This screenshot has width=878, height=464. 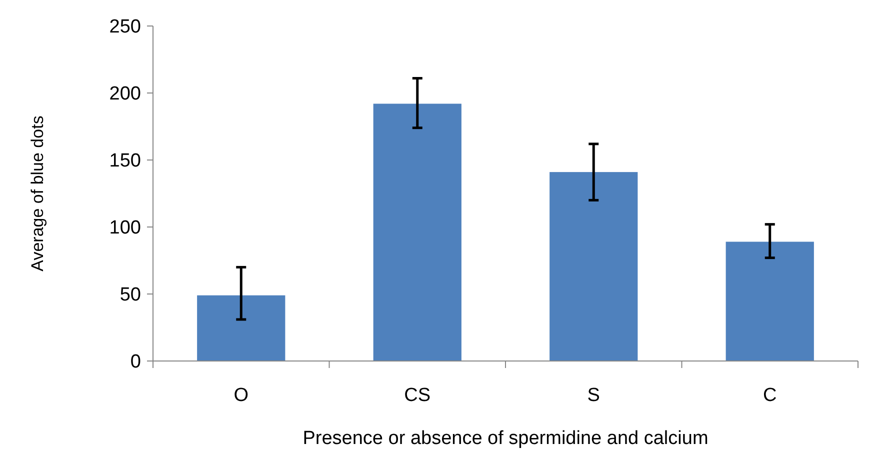 I want to click on x-tick-label: CS, so click(x=417, y=395).